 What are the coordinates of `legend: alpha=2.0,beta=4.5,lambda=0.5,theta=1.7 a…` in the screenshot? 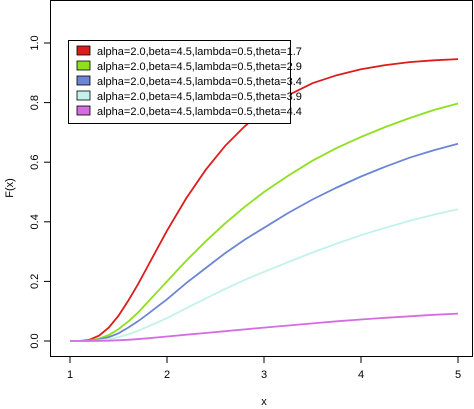 It's located at (185, 82).